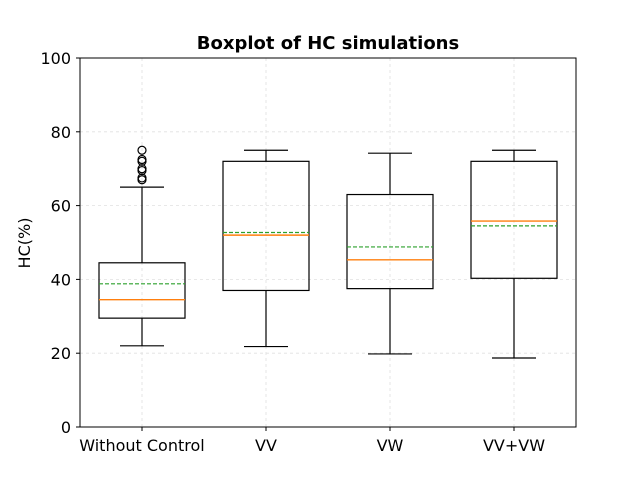  What do you see at coordinates (141, 445) in the screenshot?
I see `x-tick-label: Without Control` at bounding box center [141, 445].